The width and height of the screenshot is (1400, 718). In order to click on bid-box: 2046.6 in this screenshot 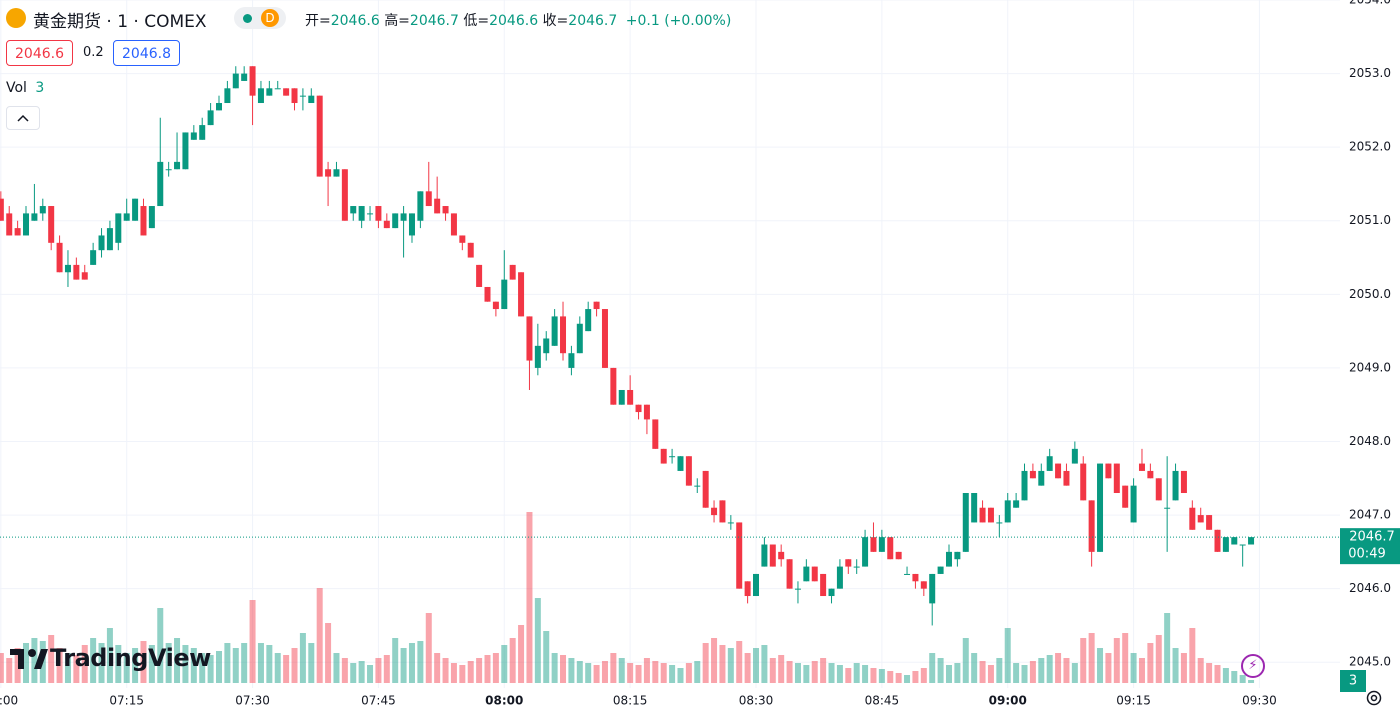, I will do `click(39, 53)`.